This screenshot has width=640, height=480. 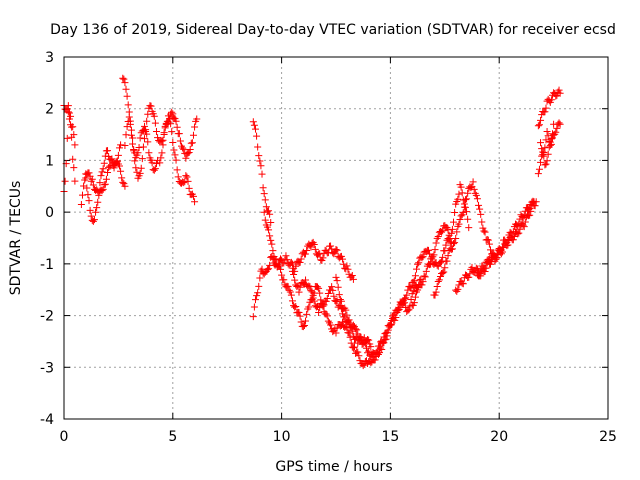 I want to click on y-axis-label: SDTVAR / TECUs, so click(x=16, y=238).